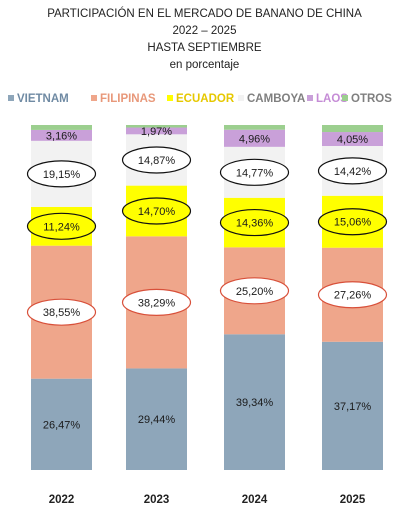 The height and width of the screenshot is (518, 409). I want to click on data-label-filipinas-2024: 25,20%, so click(255, 292).